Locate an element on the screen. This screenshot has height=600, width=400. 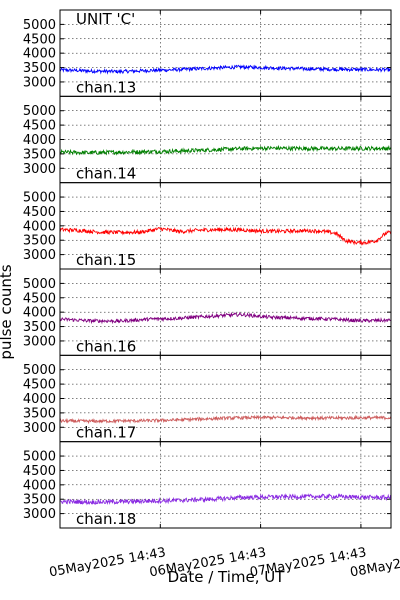
series-label: chan.13 is located at coordinates (106, 87).